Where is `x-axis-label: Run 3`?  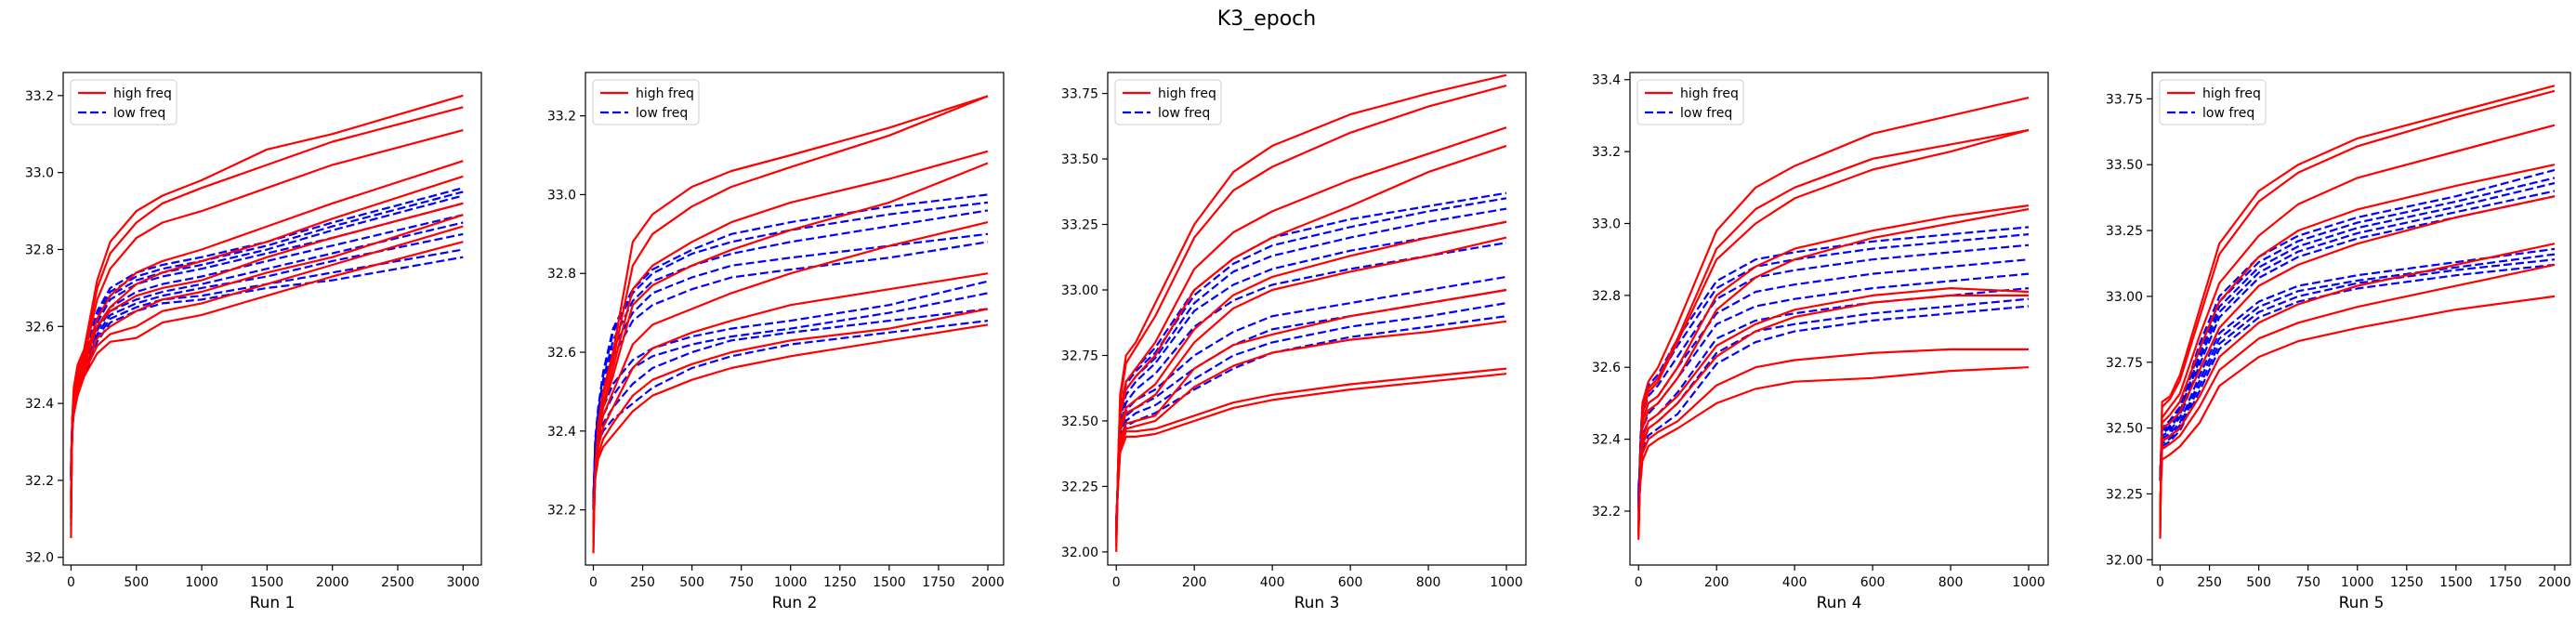
x-axis-label: Run 3 is located at coordinates (1317, 603).